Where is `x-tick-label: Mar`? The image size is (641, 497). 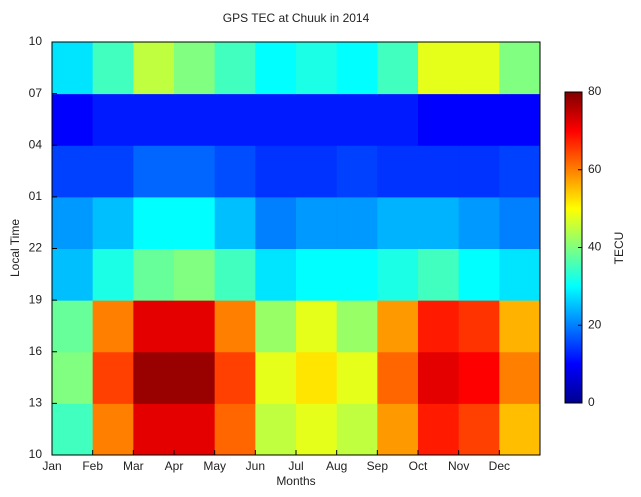 x-tick-label: Mar is located at coordinates (133, 466).